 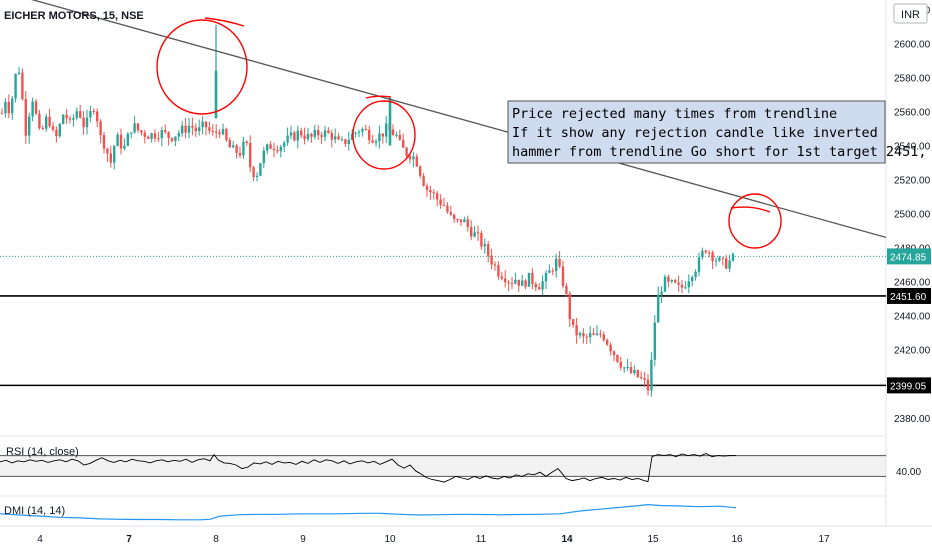 What do you see at coordinates (384, 135) in the screenshot?
I see `highlight-circle` at bounding box center [384, 135].